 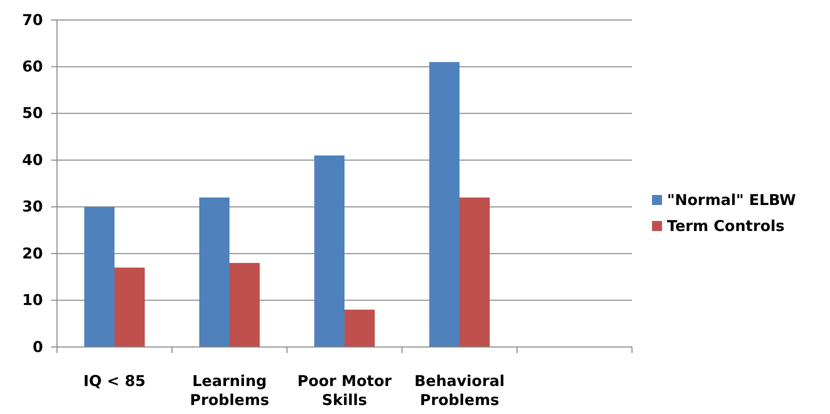 What do you see at coordinates (32, 253) in the screenshot?
I see `y-tick-label: 20` at bounding box center [32, 253].